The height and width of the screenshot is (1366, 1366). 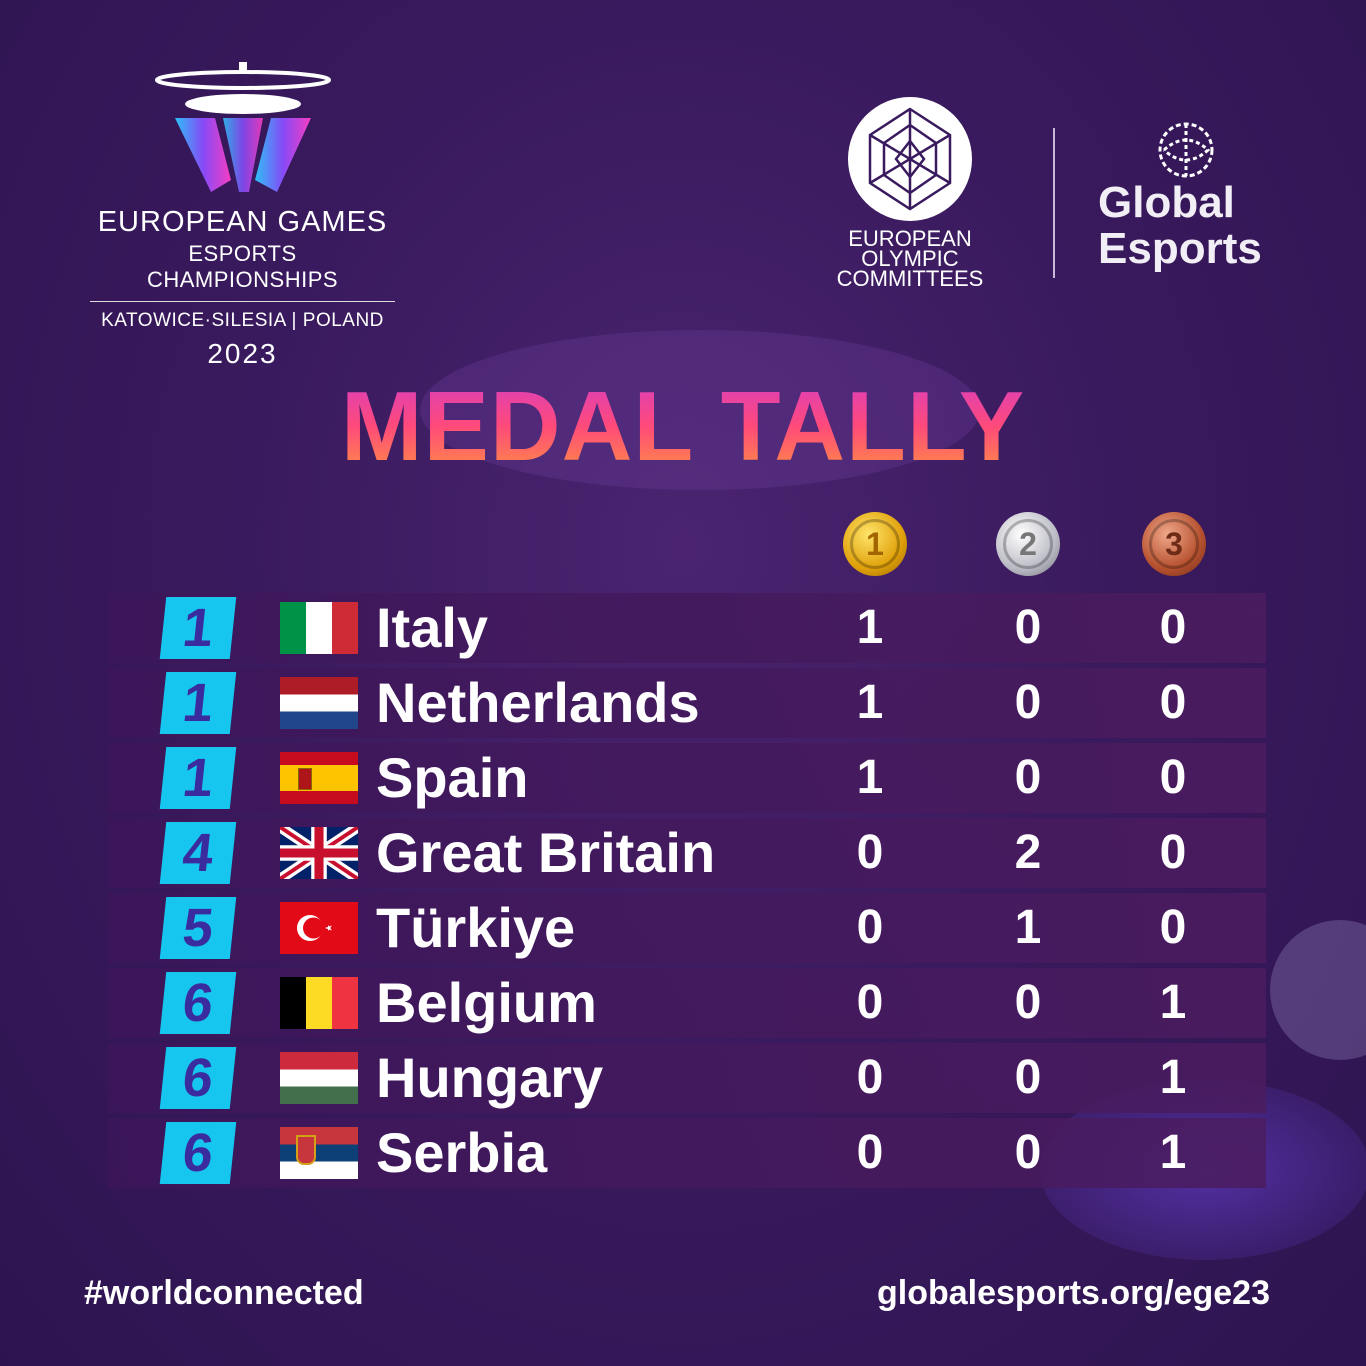 What do you see at coordinates (1180, 248) in the screenshot?
I see `global-esports-line2: Esports` at bounding box center [1180, 248].